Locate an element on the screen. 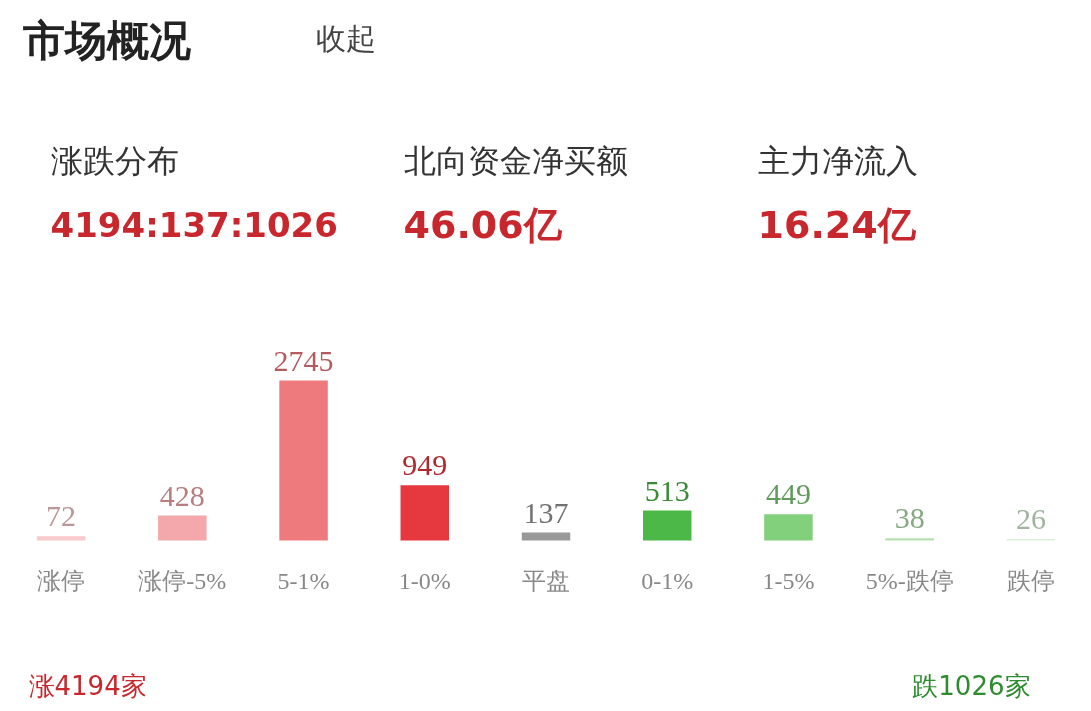 This screenshot has width=1091, height=711. data-label: 513 is located at coordinates (667, 490).